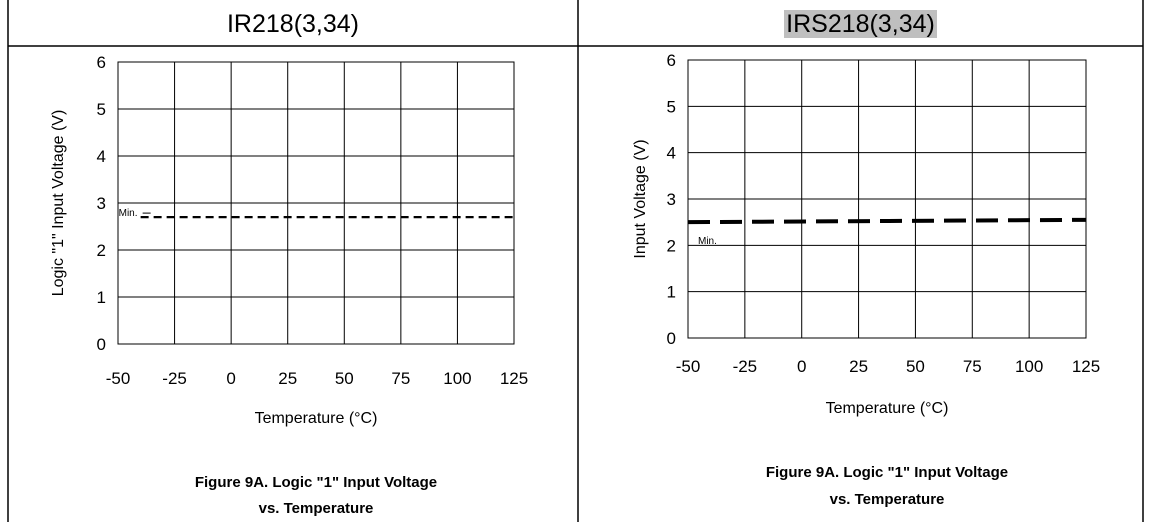  I want to click on chart1-x-tick-label: 25, so click(858, 366).